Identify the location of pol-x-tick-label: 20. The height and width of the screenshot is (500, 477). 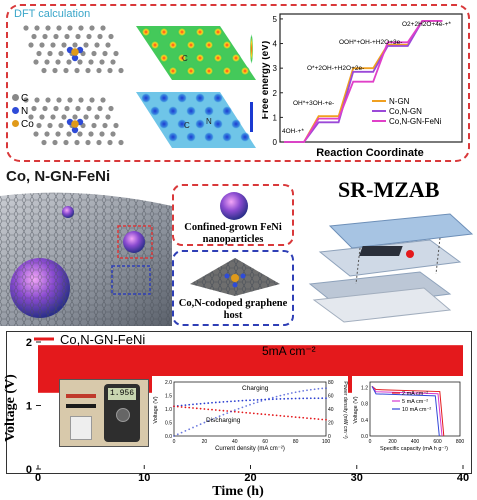
(205, 442).